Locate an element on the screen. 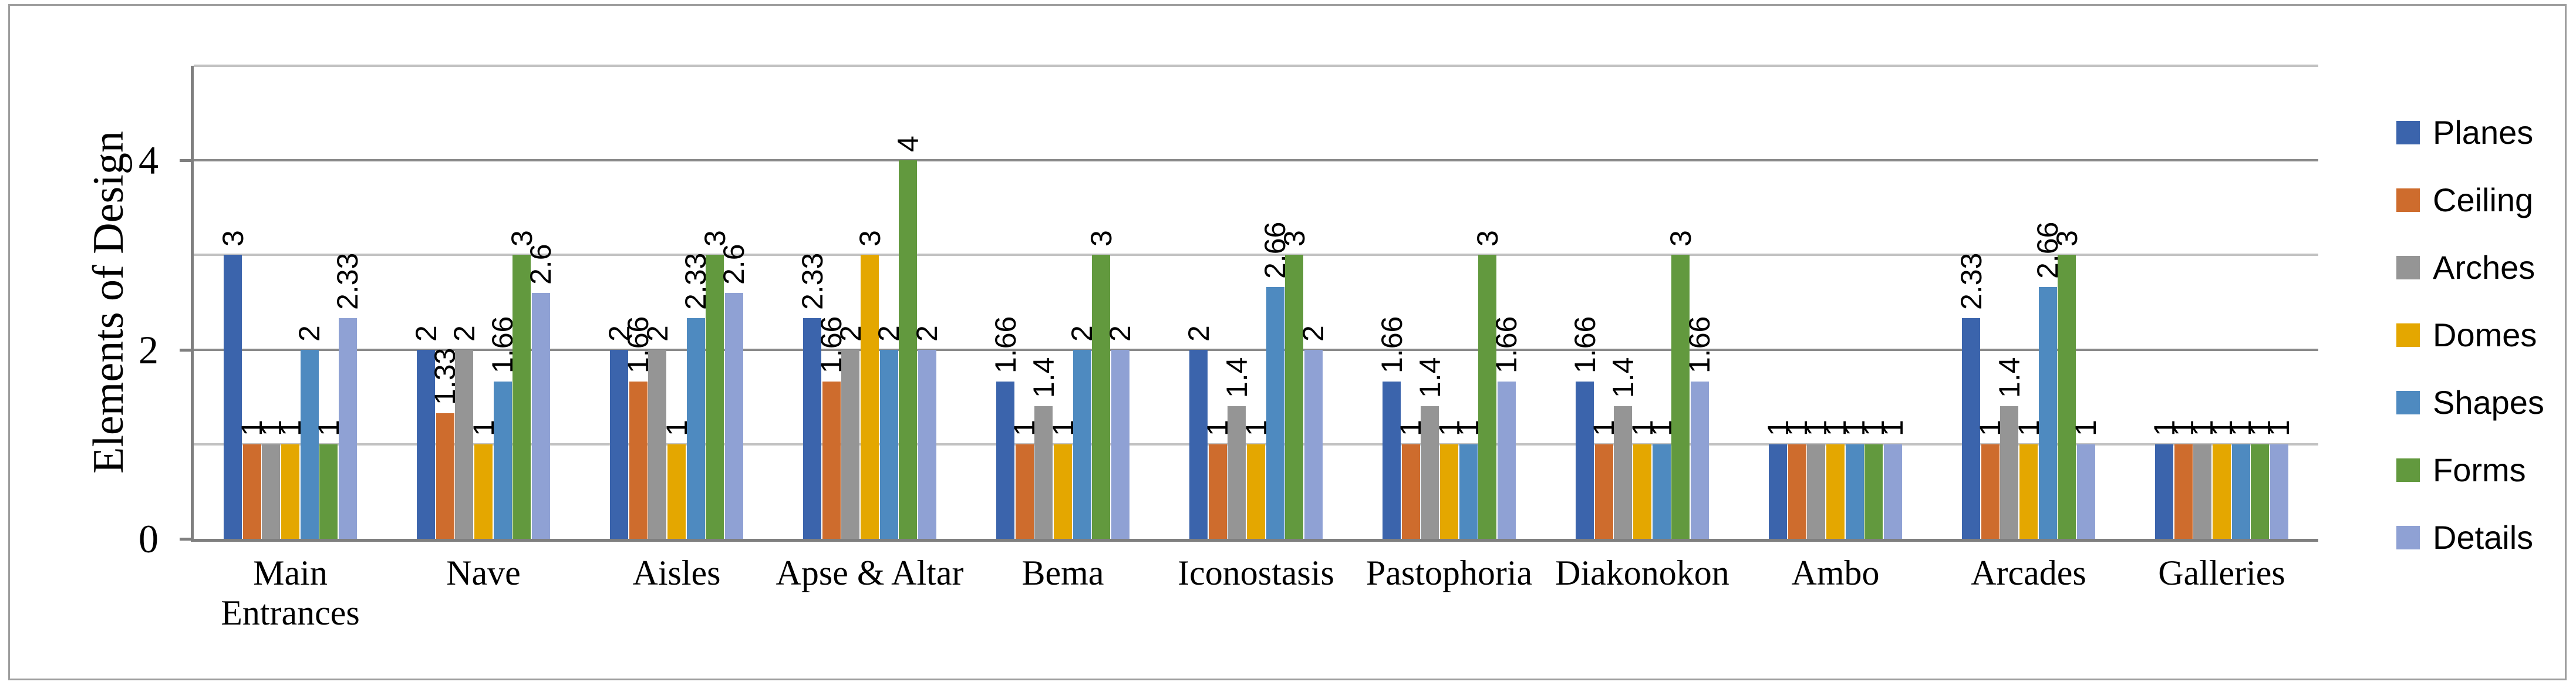 This screenshot has height=685, width=2576. category-label-pastophoria: Pastophoria is located at coordinates (1449, 573).